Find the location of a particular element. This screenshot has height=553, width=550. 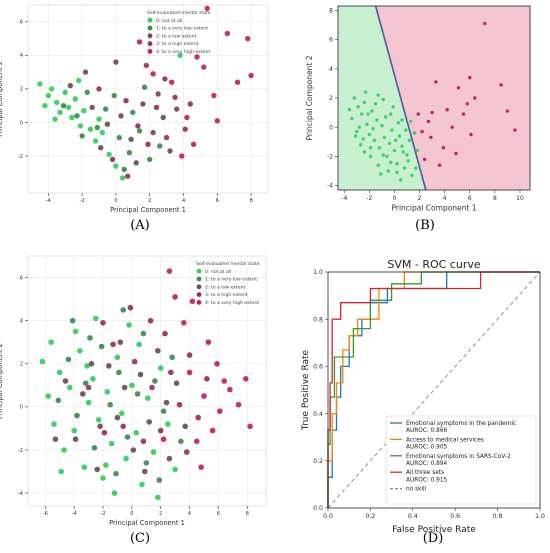

y-tick-label: 0.4 is located at coordinates (318, 414).